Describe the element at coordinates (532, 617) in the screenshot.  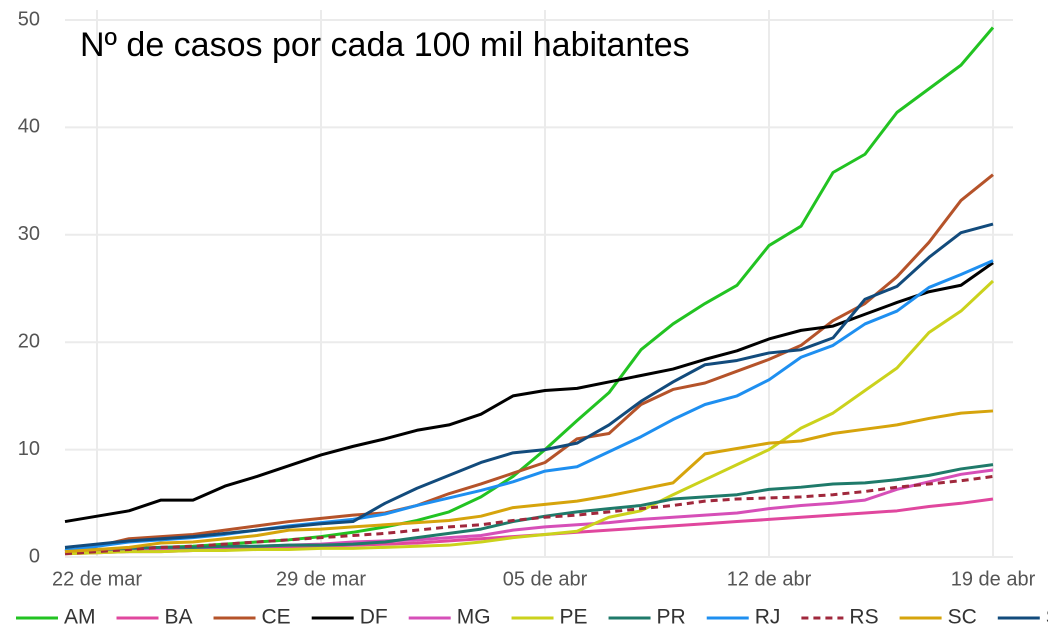
I see `legend: AM BA CE DF MG PE PR RJ RS SC SP` at that location.